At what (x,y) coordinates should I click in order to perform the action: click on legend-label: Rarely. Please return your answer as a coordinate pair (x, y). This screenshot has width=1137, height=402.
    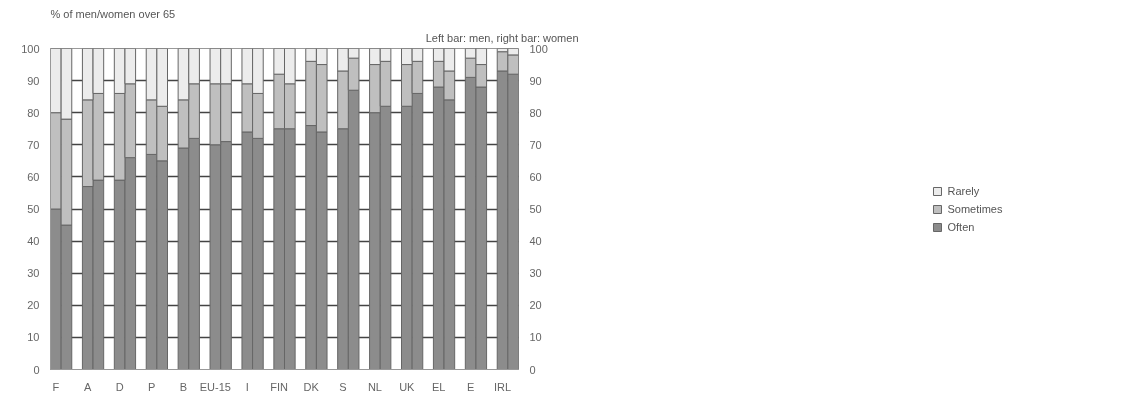
    Looking at the image, I should click on (963, 190).